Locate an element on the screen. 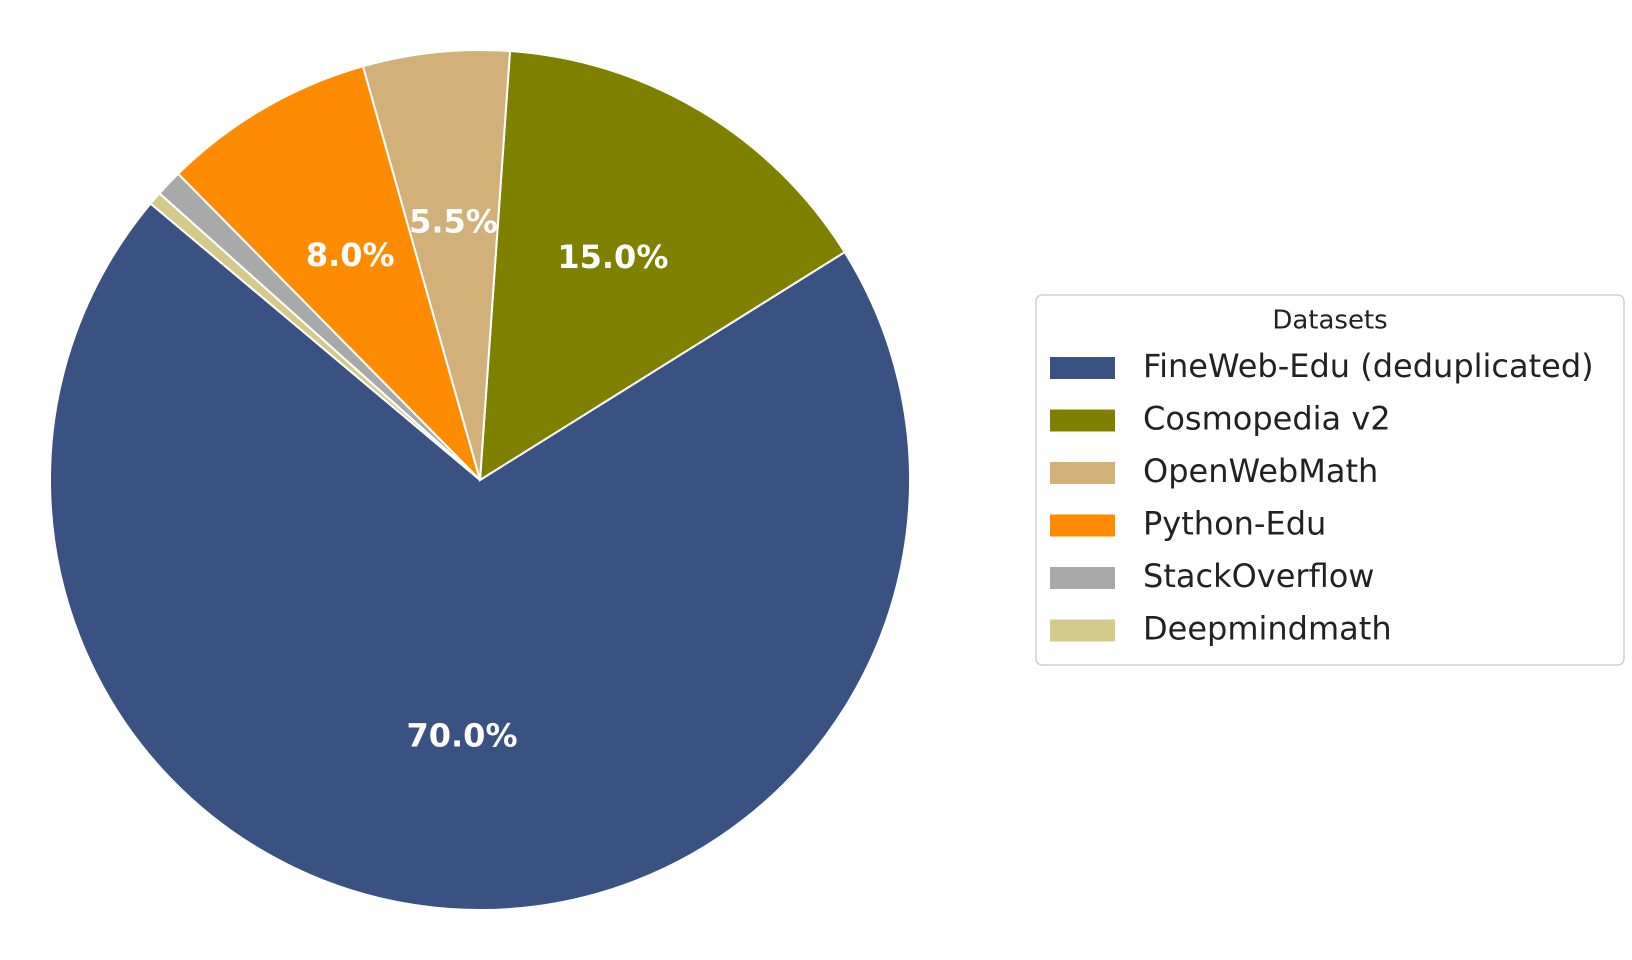 The image size is (1632, 960). legend-label: StackOverflow is located at coordinates (1258, 576).